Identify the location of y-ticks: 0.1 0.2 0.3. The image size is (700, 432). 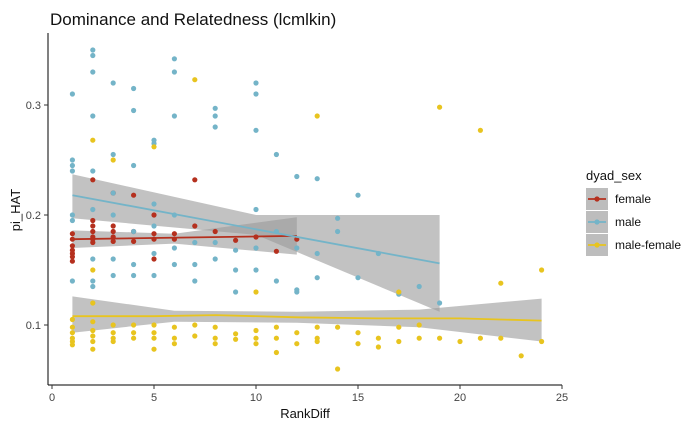
(37, 216).